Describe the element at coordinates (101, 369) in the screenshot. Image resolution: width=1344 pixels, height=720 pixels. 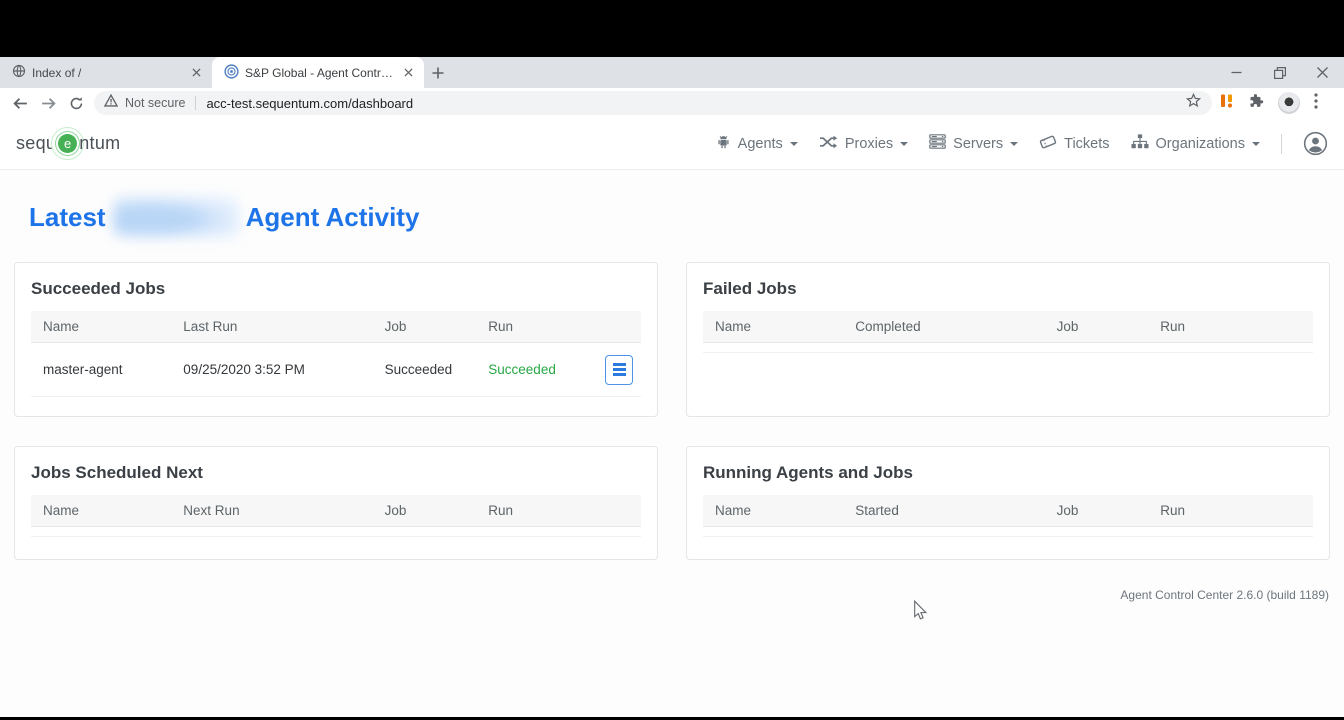
I see `cell-name: master-agent` at that location.